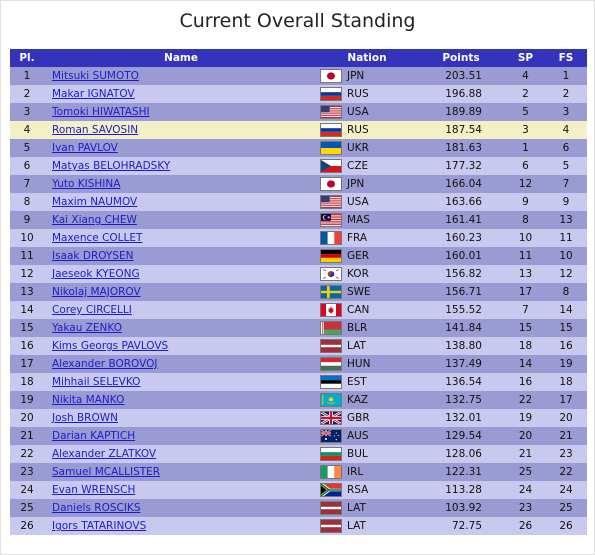  I want to click on nation-cell: RUS, so click(367, 94).